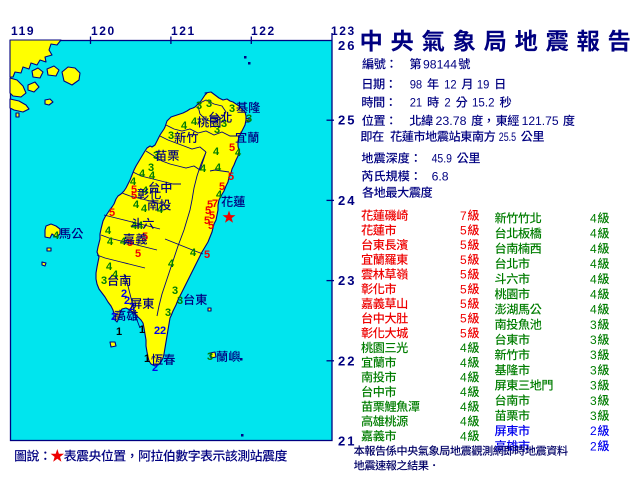  Describe the element at coordinates (103, 31) in the screenshot. I see `svg-text: 120` at that location.